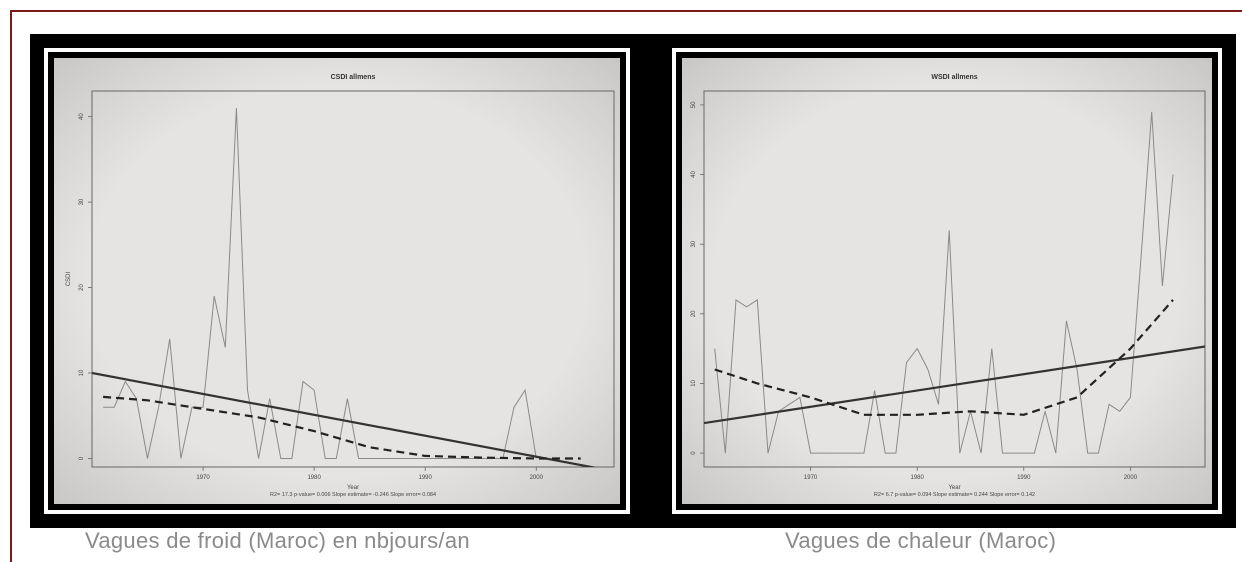  Describe the element at coordinates (694, 104) in the screenshot. I see `wsdi-y-tick-label: 50` at that location.